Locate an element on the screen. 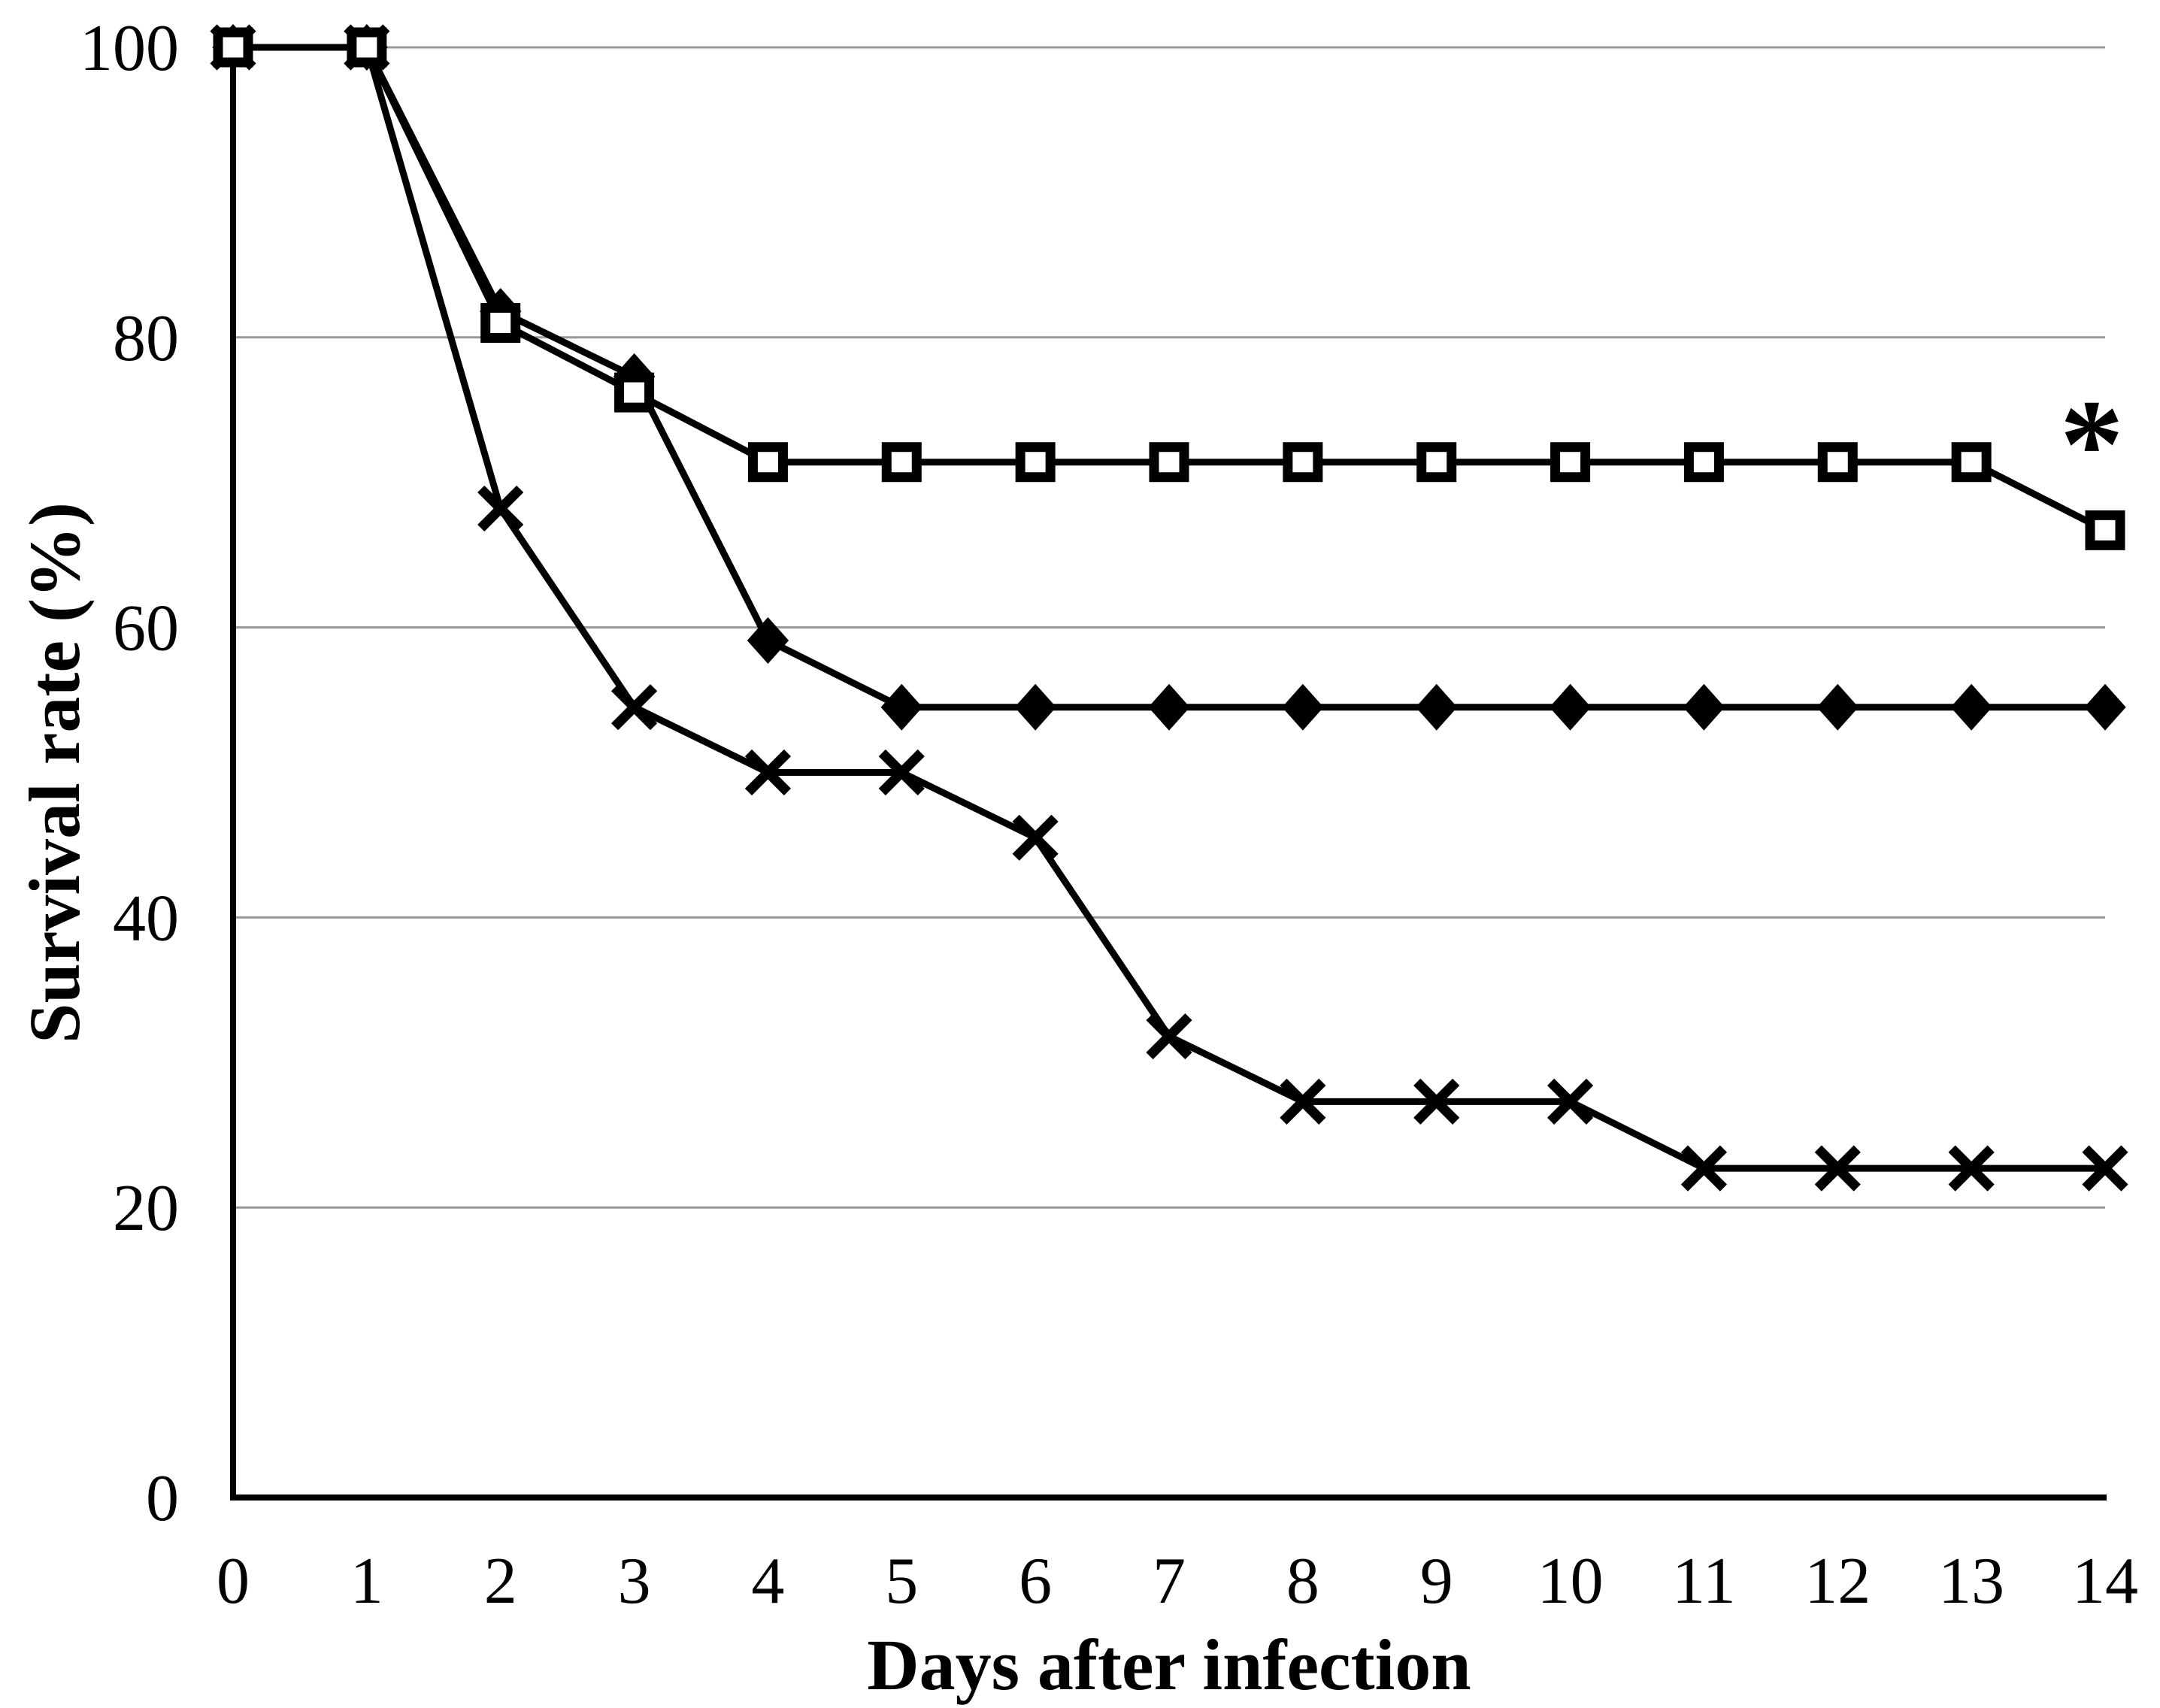 This screenshot has height=1708, width=2160. y-tick-label: 20 is located at coordinates (146, 1208).